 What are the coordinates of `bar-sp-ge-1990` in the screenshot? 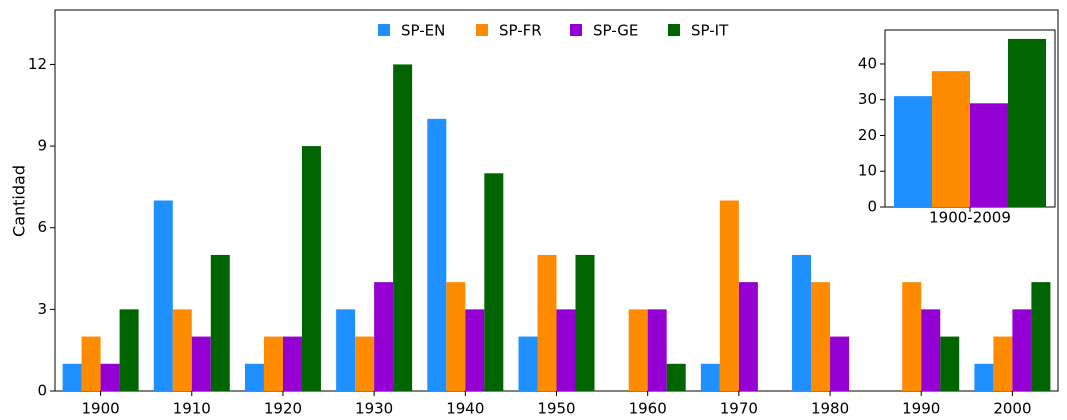 It's located at (931, 350).